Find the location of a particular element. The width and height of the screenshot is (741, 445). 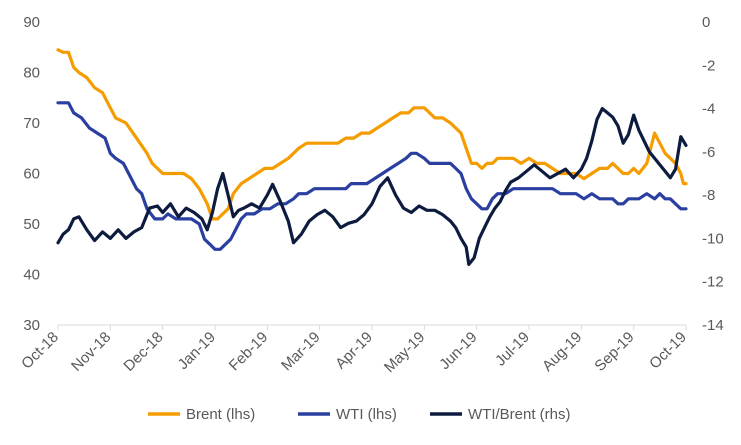

x-tick-label: Mar-19 is located at coordinates (301, 352).